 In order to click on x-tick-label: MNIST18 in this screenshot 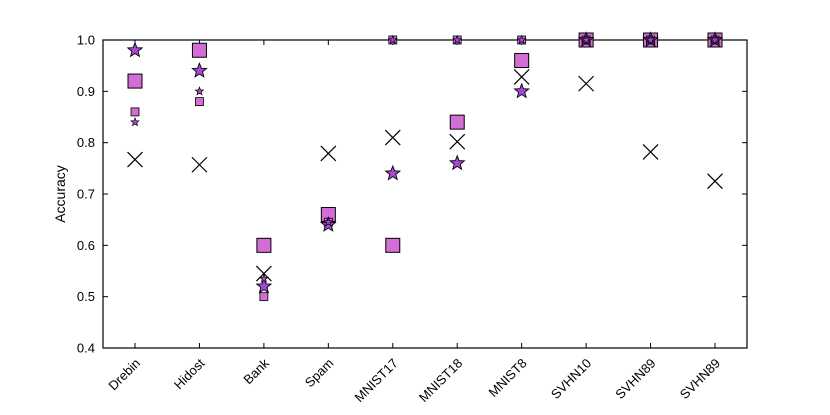, I will do `click(440, 380)`.